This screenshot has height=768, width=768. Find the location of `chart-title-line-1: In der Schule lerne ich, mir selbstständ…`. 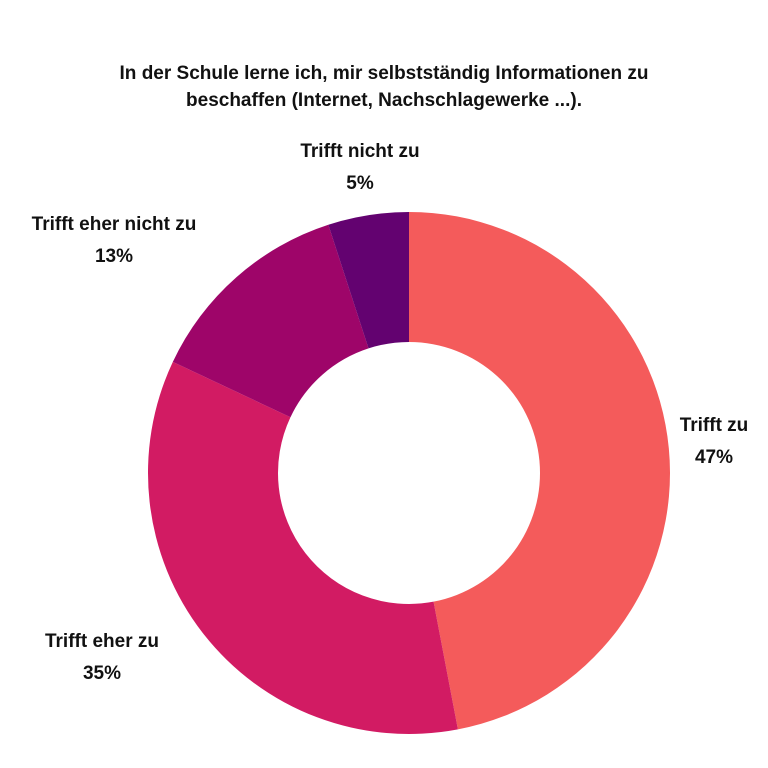

chart-title-line-1: In der Schule lerne ich, mir selbstständ… is located at coordinates (384, 73).